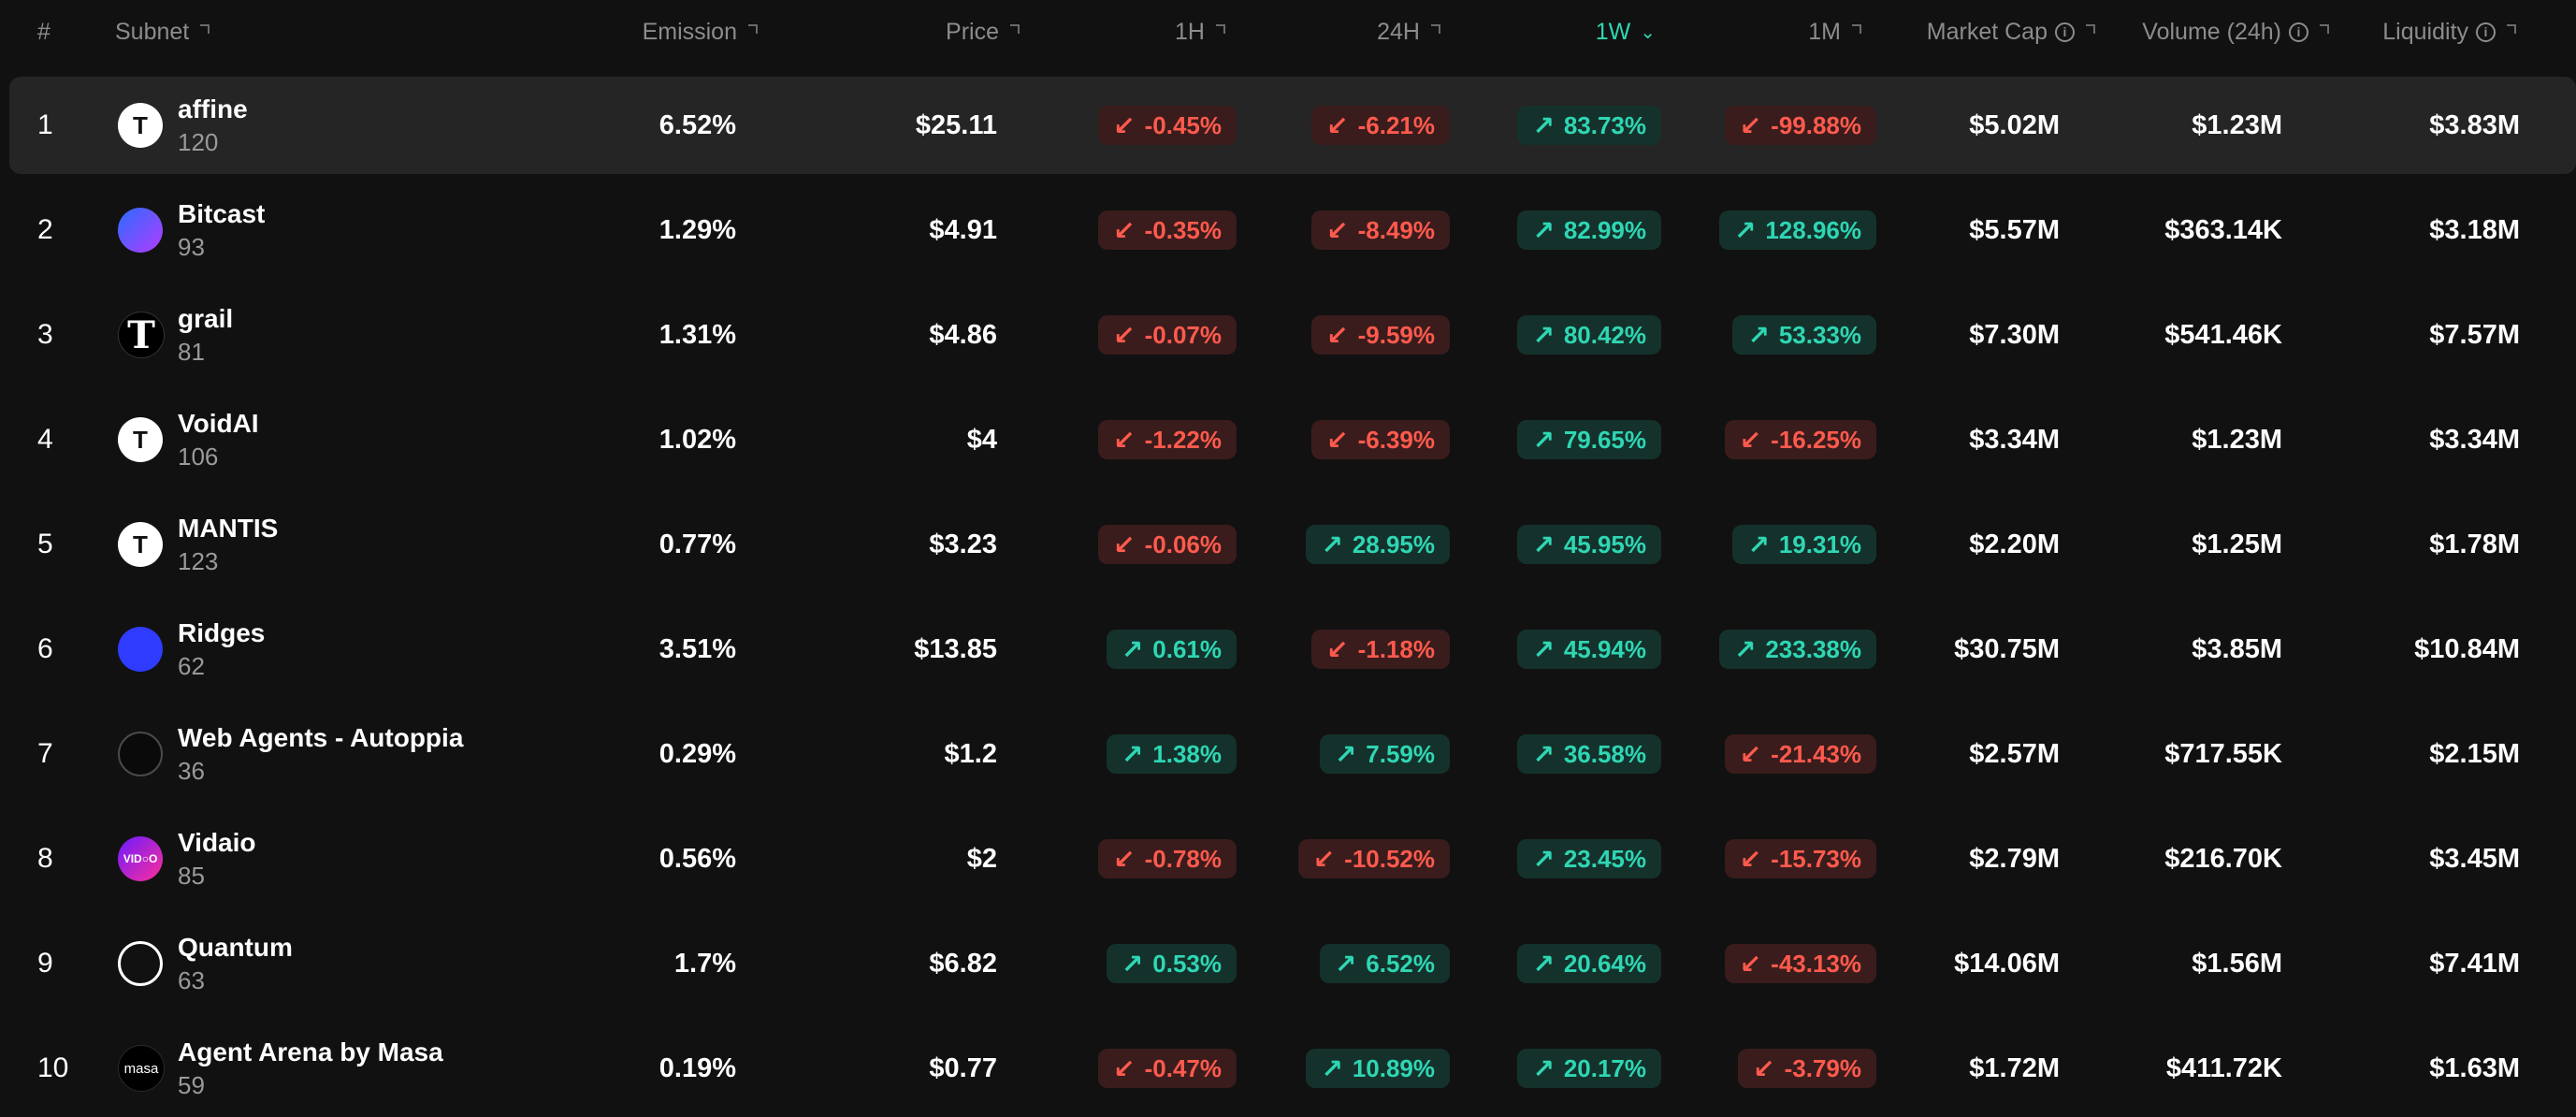  What do you see at coordinates (1797, 230) in the screenshot?
I see `change-badge: ↗ 128.96%` at bounding box center [1797, 230].